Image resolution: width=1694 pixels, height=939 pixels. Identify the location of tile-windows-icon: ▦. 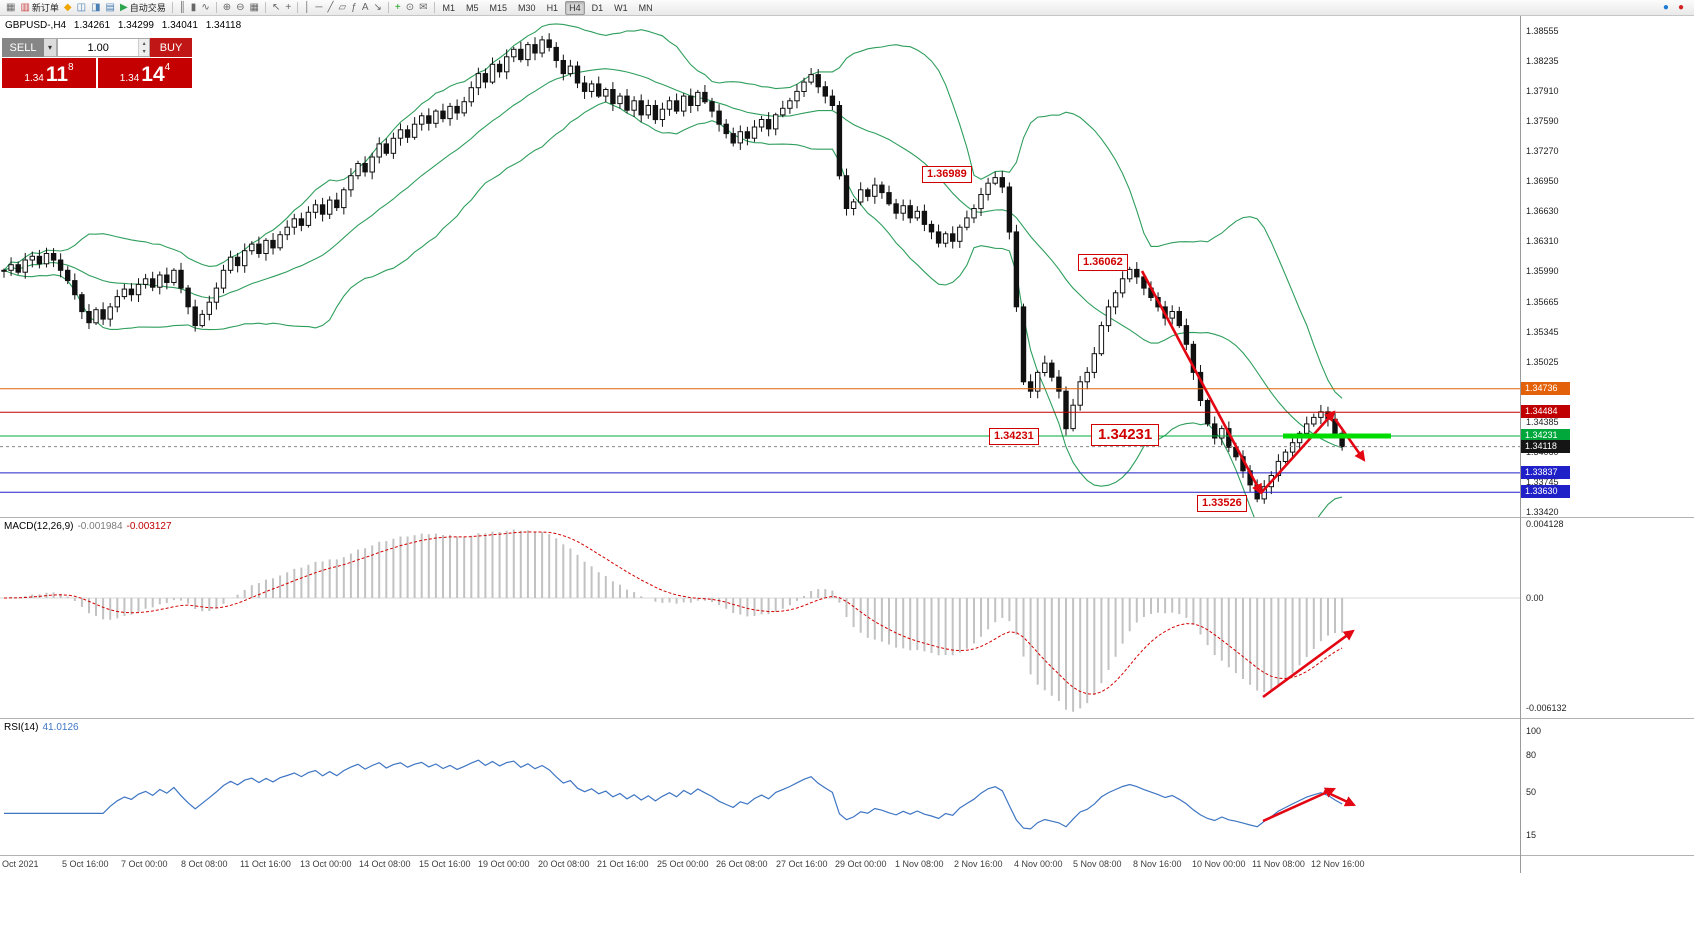
(253, 7).